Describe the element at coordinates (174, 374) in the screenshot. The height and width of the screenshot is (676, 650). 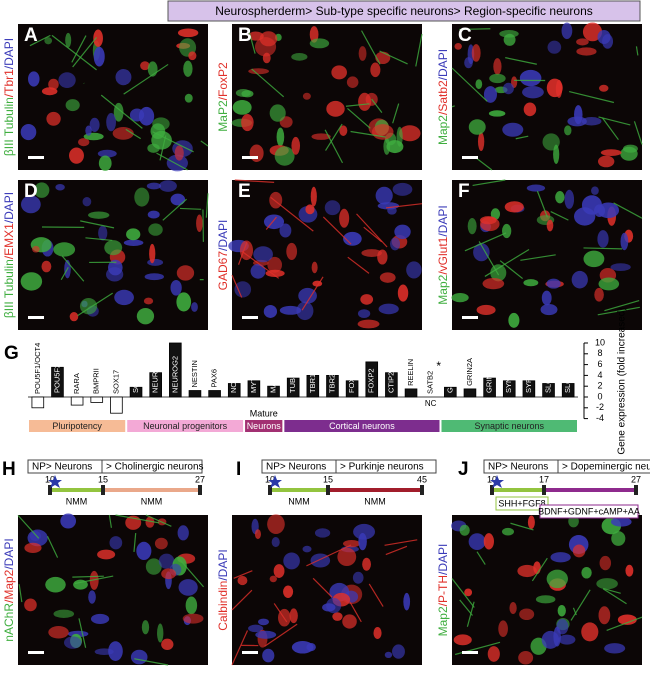
I see `gene-label: NEUROG2` at that location.